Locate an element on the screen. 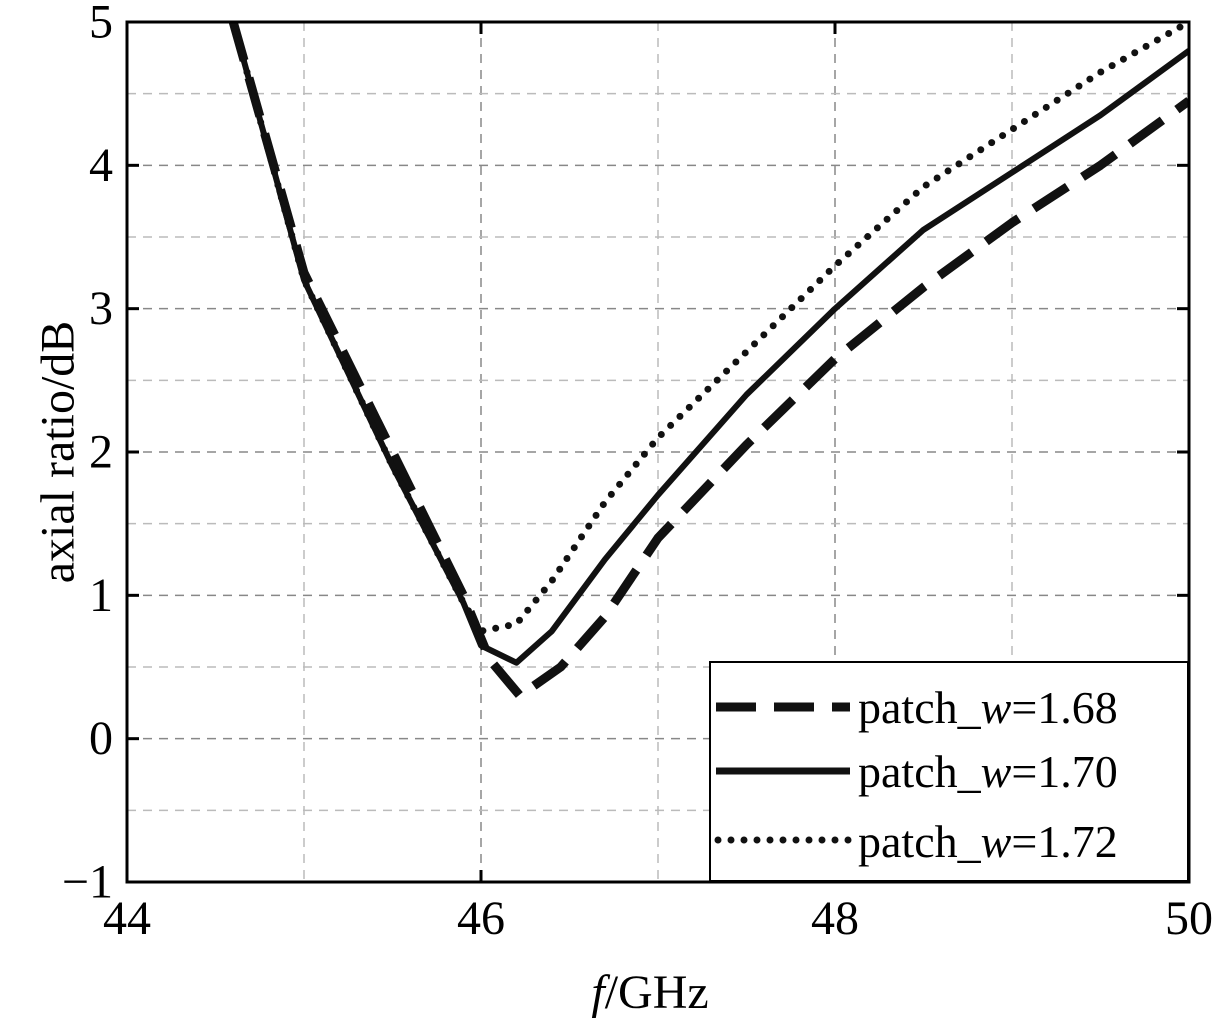  legend-label-3: patch_w=1.72 is located at coordinates (988, 841).